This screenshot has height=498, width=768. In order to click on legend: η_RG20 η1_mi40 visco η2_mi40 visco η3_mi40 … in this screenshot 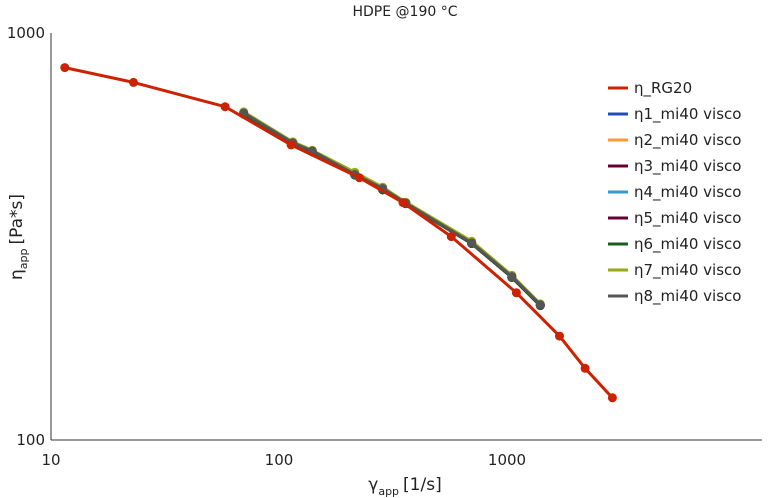, I will do `click(674, 192)`.